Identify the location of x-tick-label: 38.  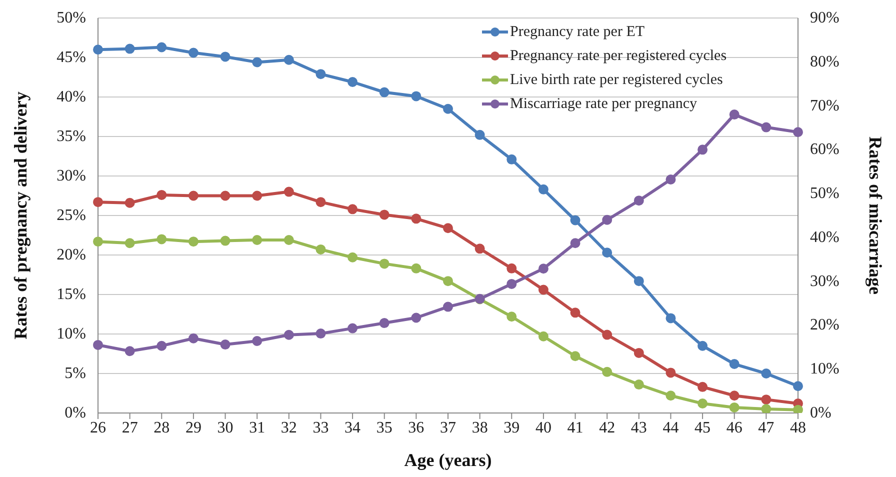
(480, 427).